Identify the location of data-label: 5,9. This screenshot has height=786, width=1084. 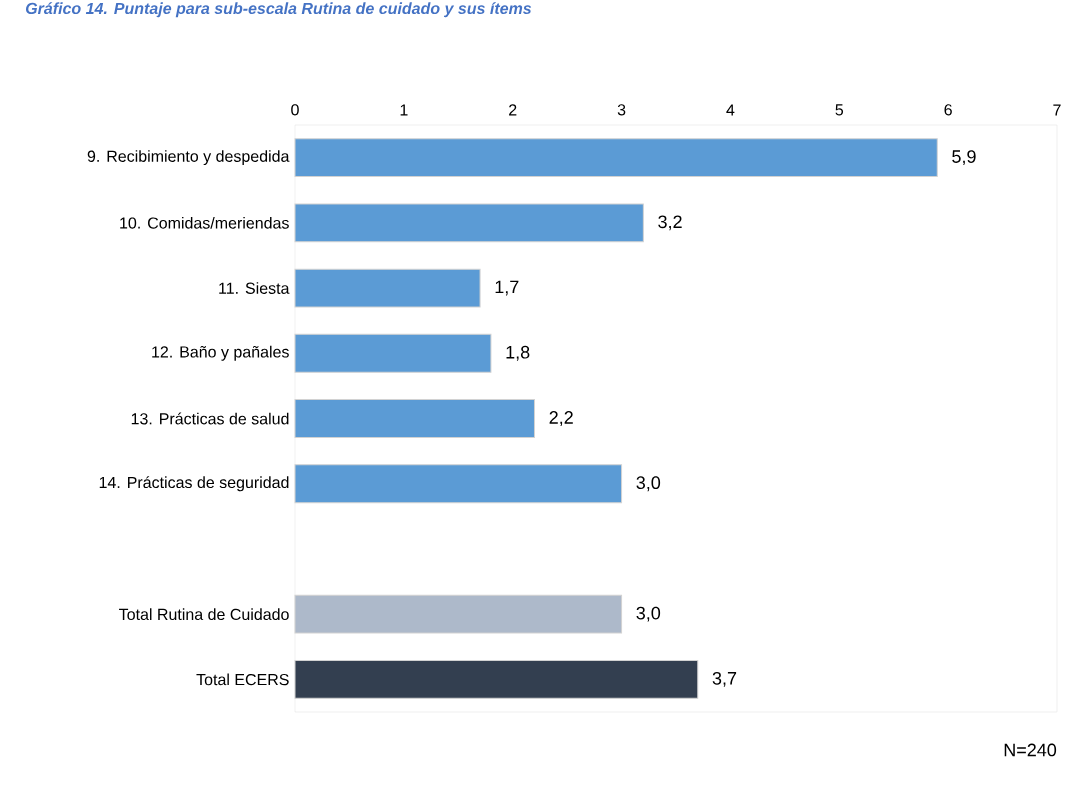
(964, 158).